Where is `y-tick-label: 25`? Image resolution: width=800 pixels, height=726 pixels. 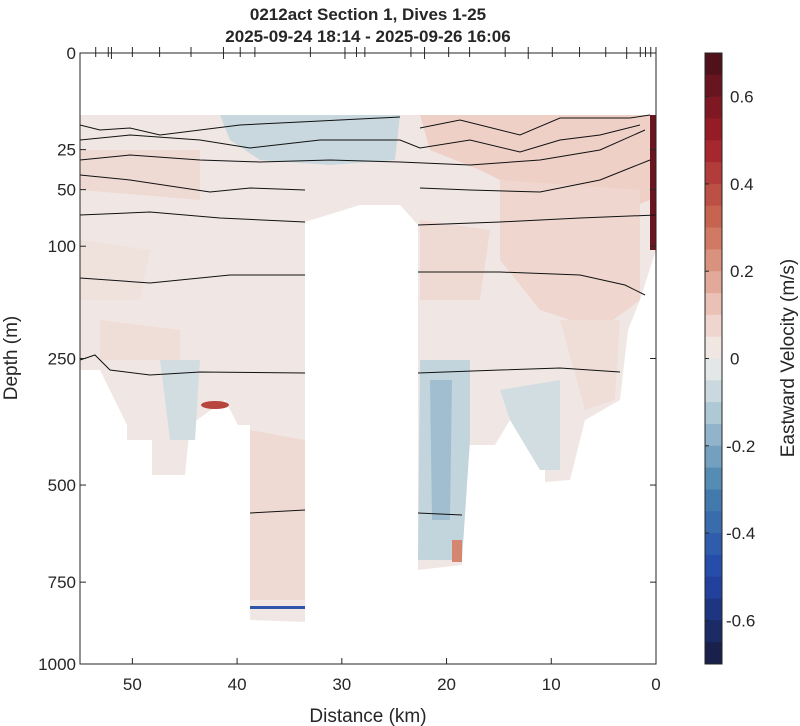 y-tick-label: 25 is located at coordinates (66, 150).